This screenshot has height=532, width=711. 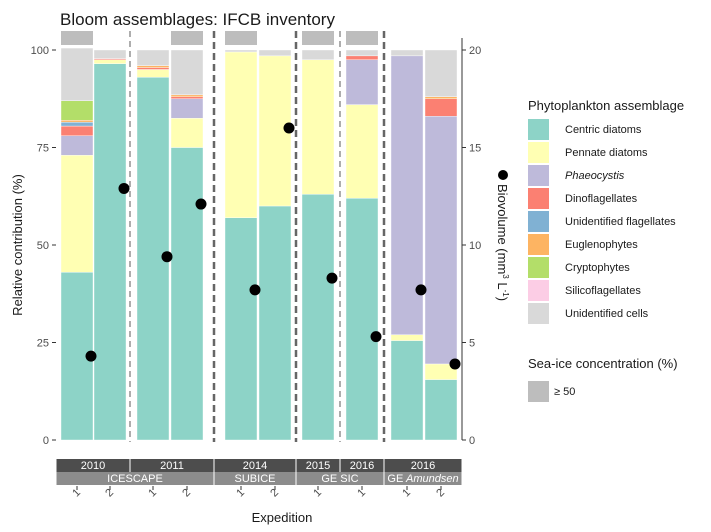 I want to click on year-label: 2015, so click(x=318, y=466).